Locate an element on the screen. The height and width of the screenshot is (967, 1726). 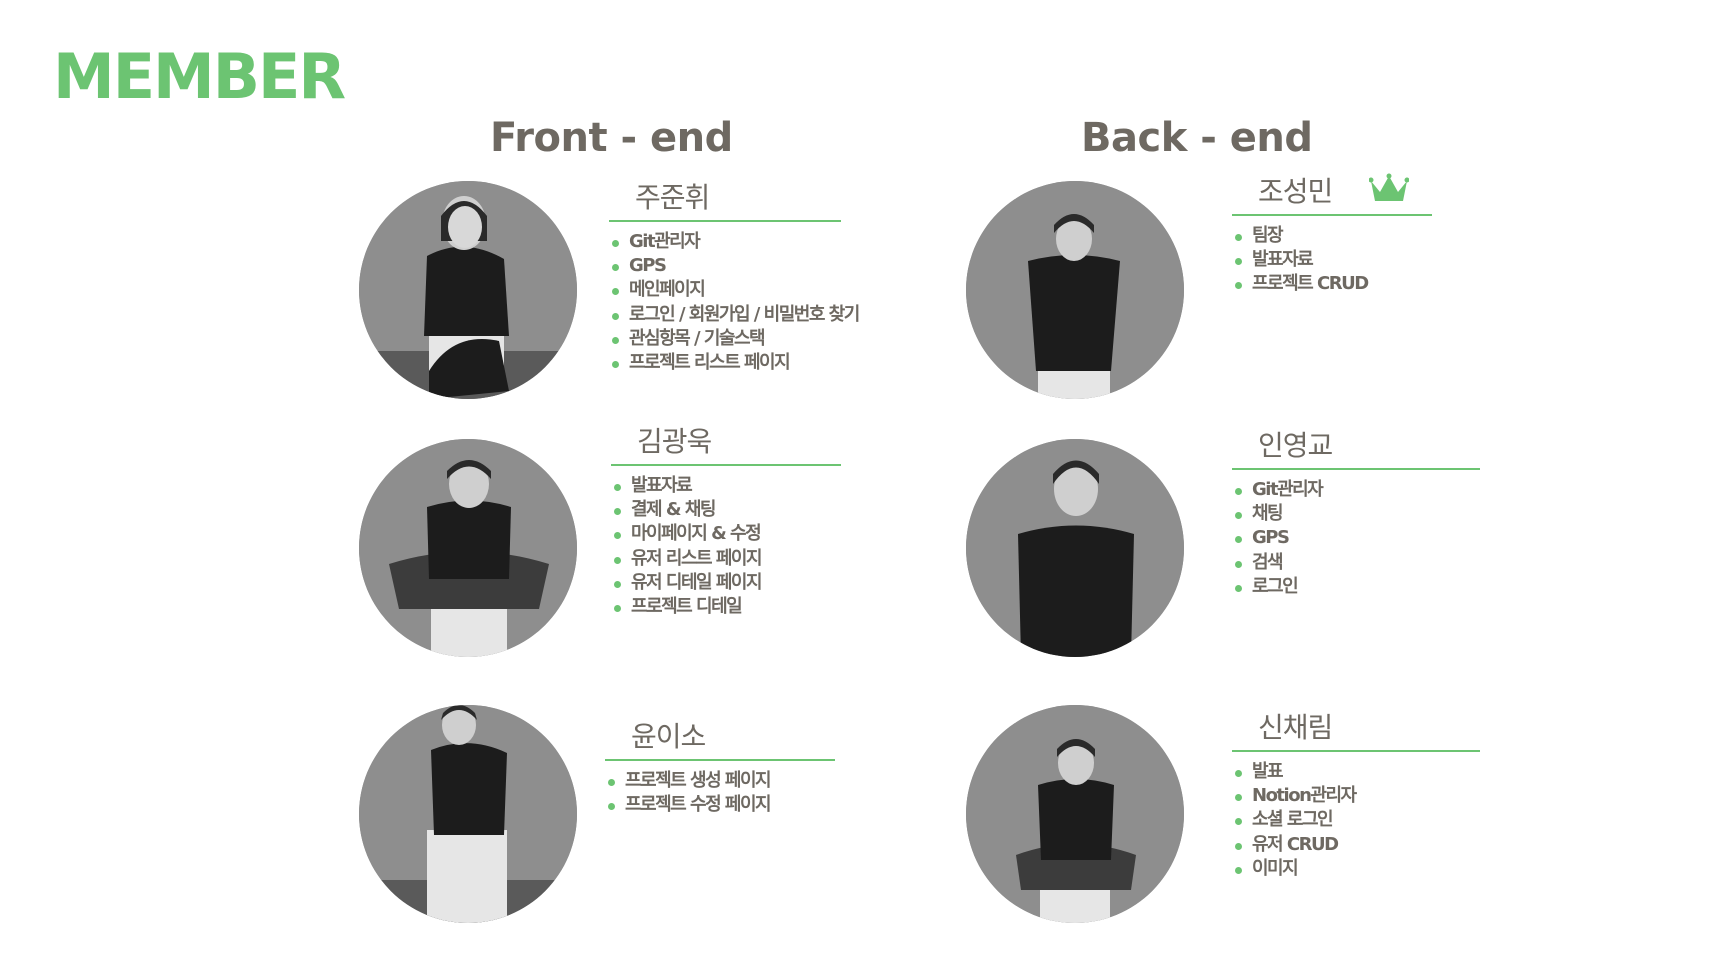
page-title: MEMBER is located at coordinates (199, 76).